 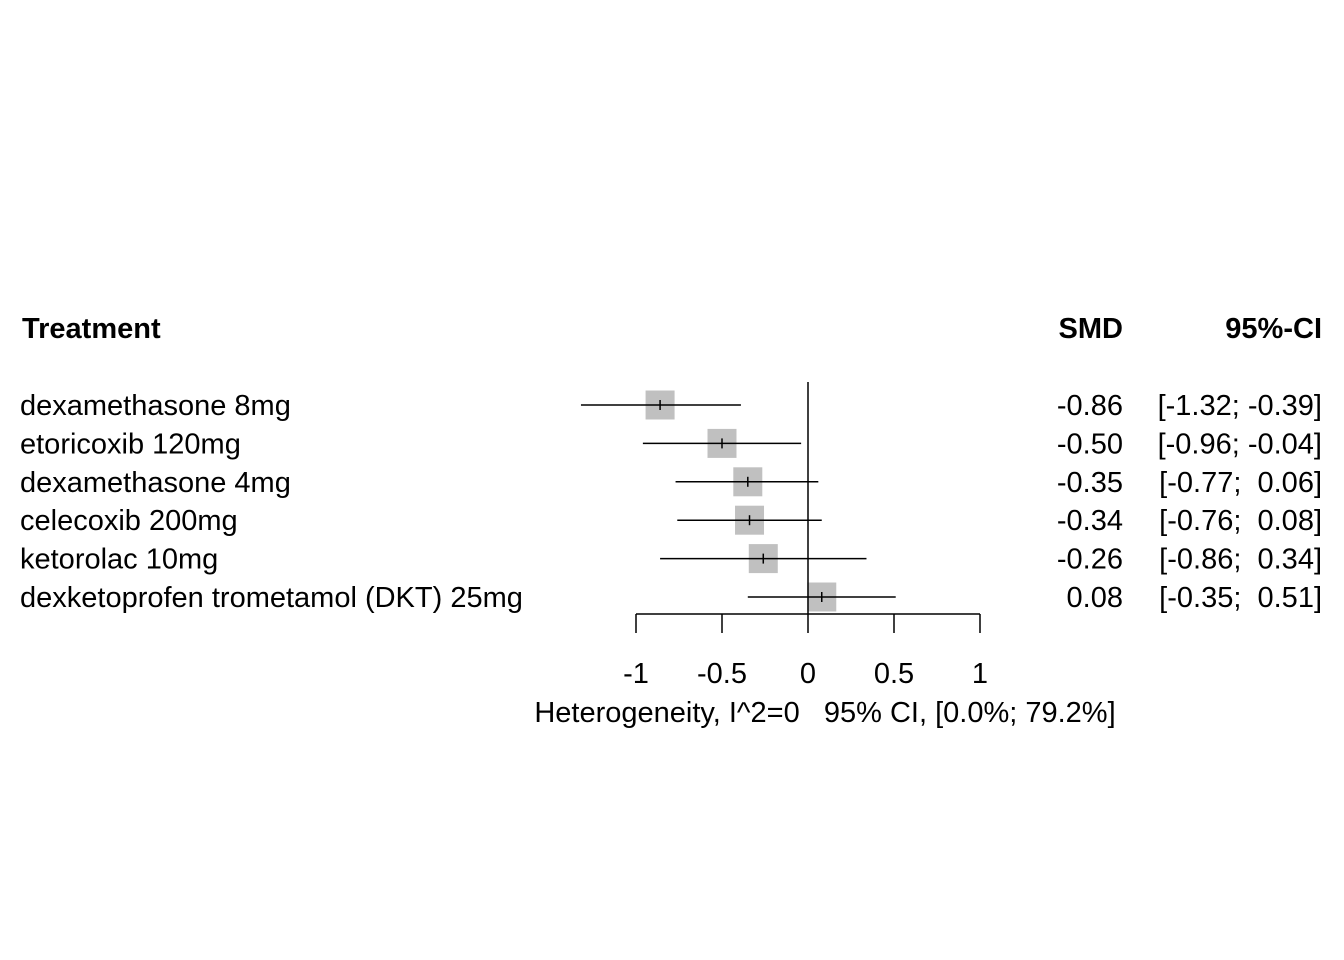 I want to click on row-label: dexamethasone 8mg, so click(x=155, y=406).